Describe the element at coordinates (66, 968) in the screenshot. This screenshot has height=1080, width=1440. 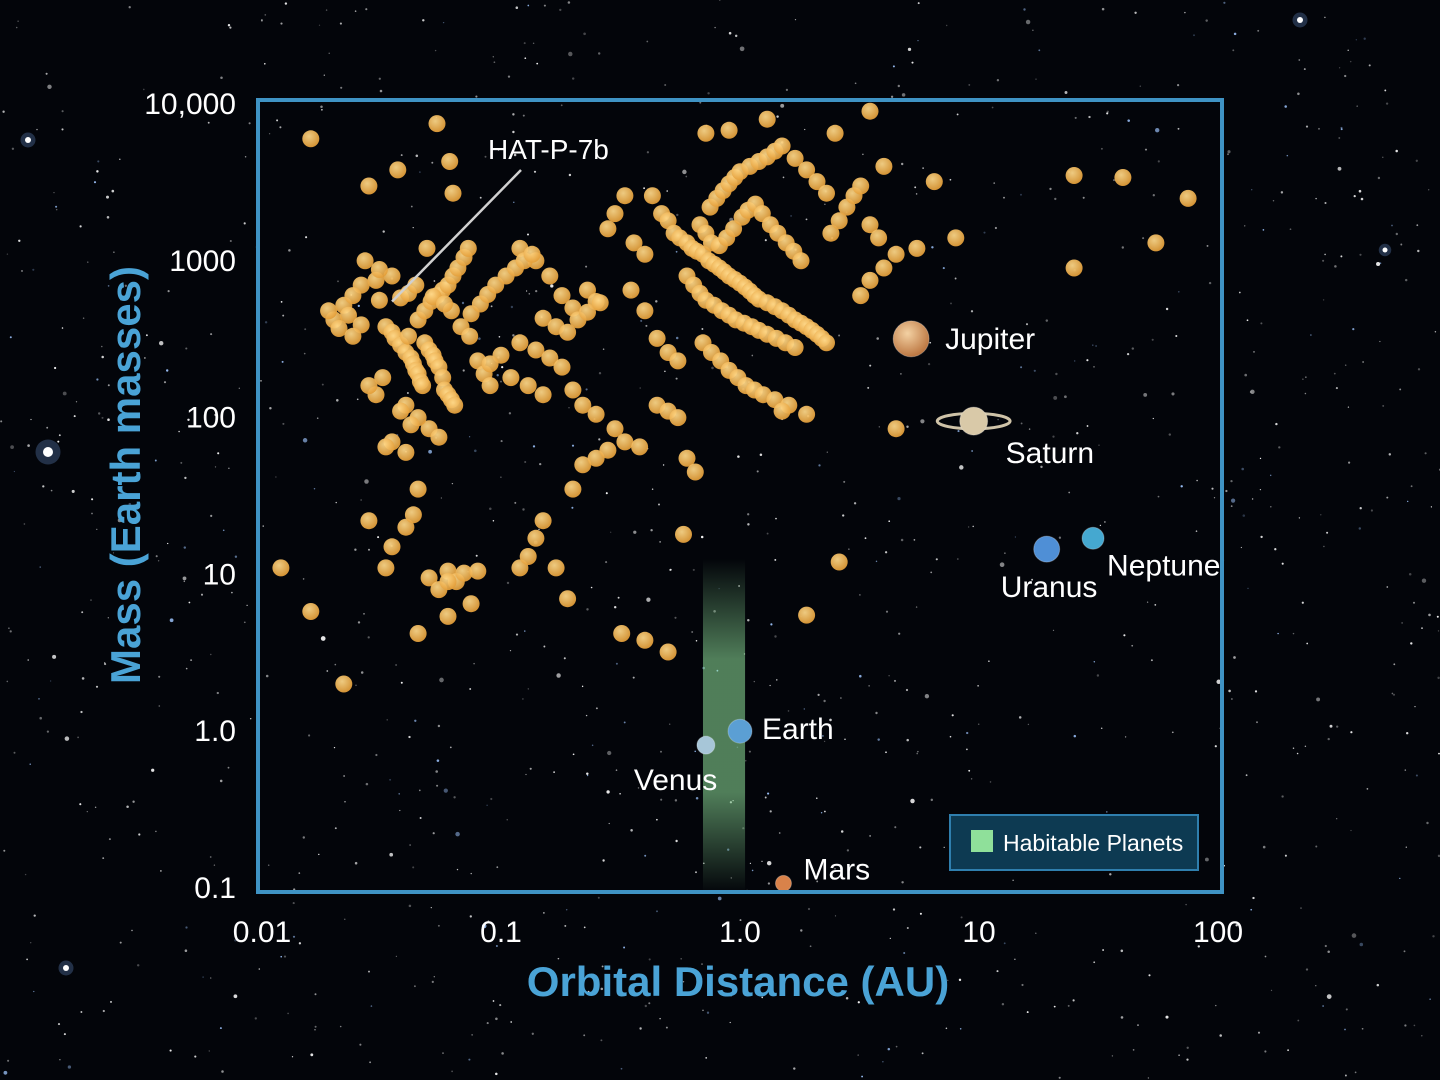
I see `bright-star` at that location.